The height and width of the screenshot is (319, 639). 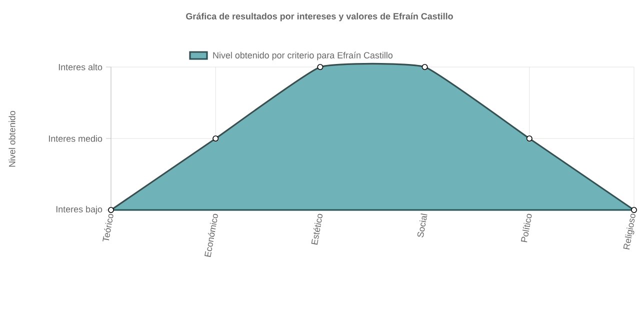 What do you see at coordinates (319, 17) in the screenshot?
I see `chart-title: Gráfica de resultados por intereses y valores de Efraín Castillo` at bounding box center [319, 17].